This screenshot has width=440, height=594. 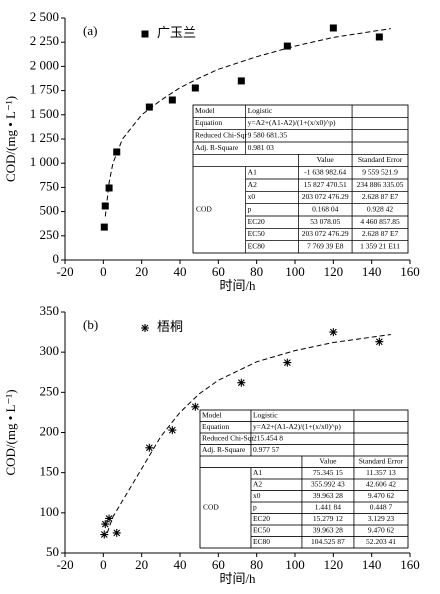 What do you see at coordinates (380, 233) in the screenshot?
I see `table-text: 2.628 87 E7` at bounding box center [380, 233].